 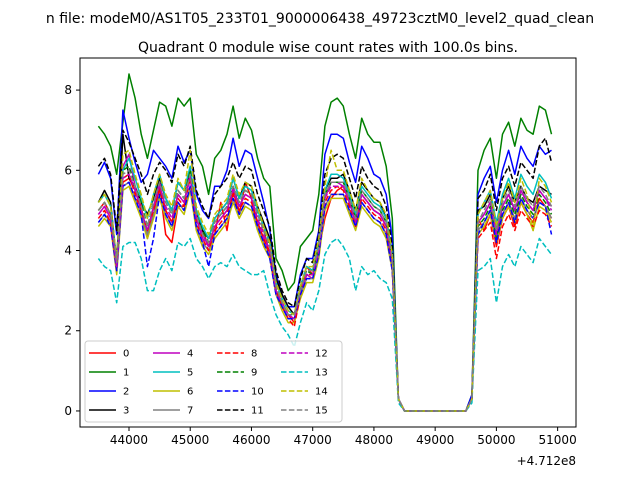 I want to click on legend-label-15: 15, so click(x=321, y=411).